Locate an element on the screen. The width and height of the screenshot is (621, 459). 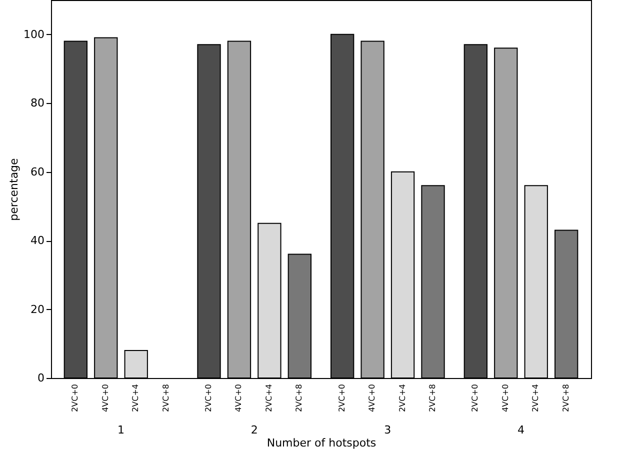
x-axis-title: Number of hotspots is located at coordinates (321, 443).